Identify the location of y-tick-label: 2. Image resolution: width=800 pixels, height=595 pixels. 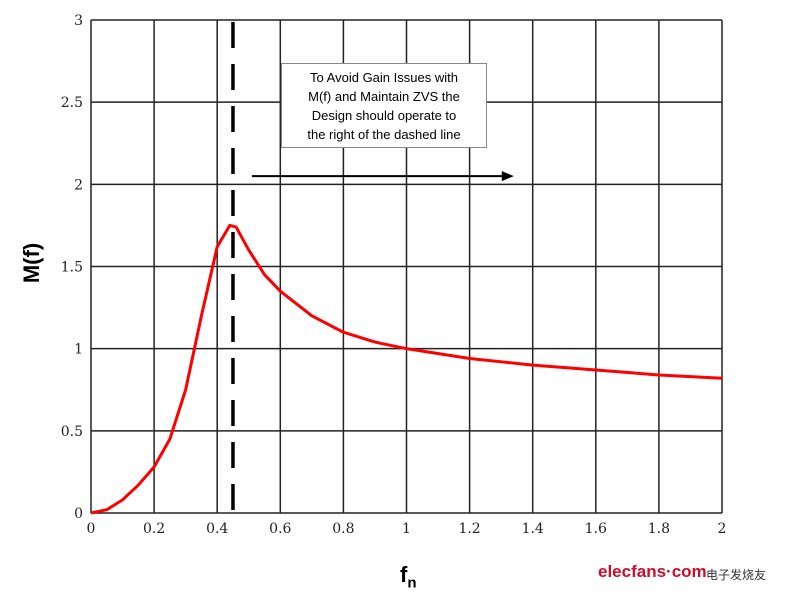
(78, 185).